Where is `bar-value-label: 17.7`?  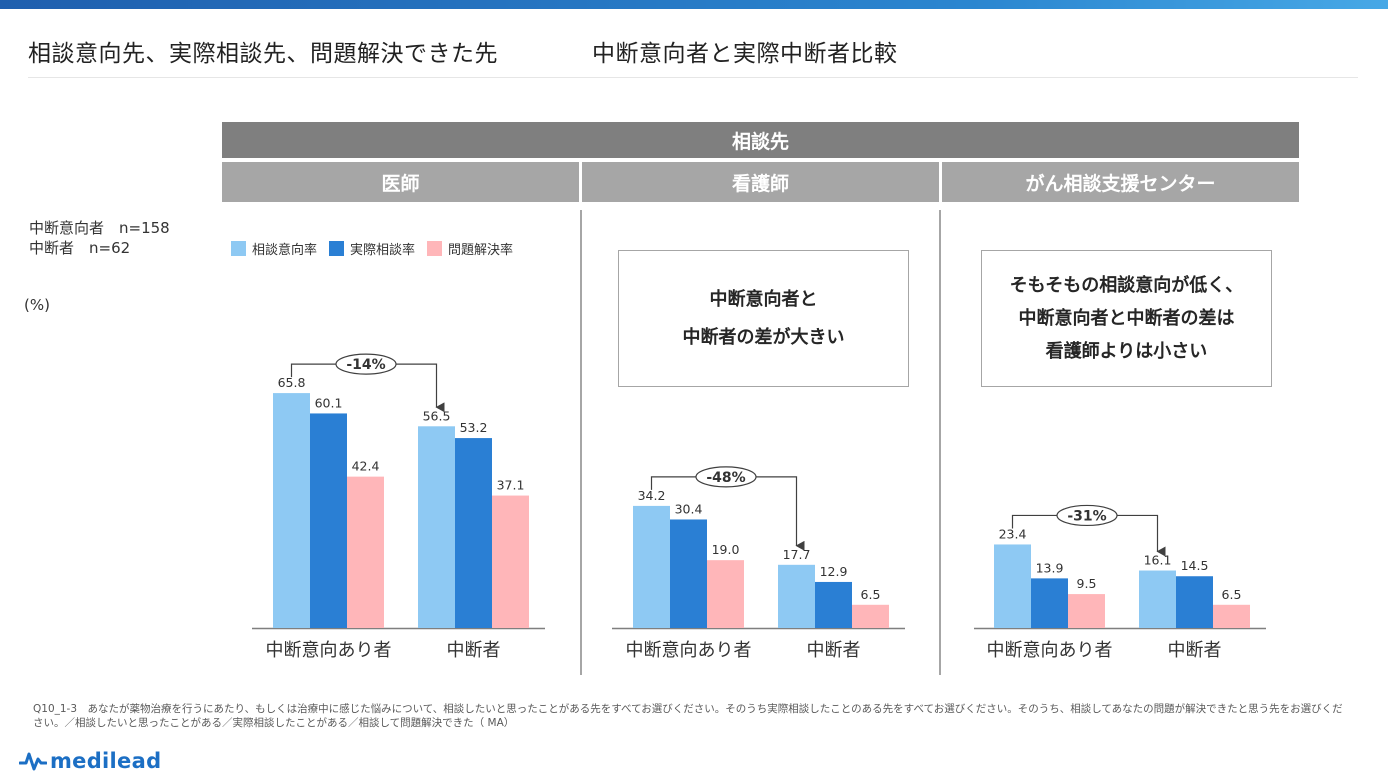
bar-value-label: 17.7 is located at coordinates (797, 554).